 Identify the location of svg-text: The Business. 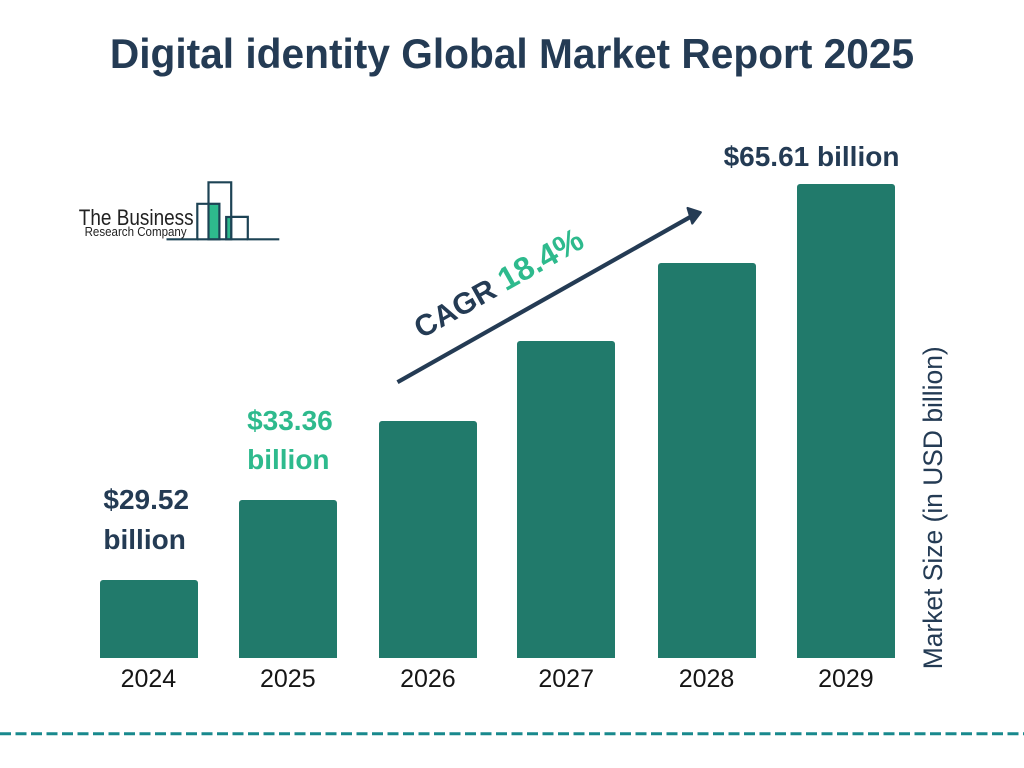
(136, 217).